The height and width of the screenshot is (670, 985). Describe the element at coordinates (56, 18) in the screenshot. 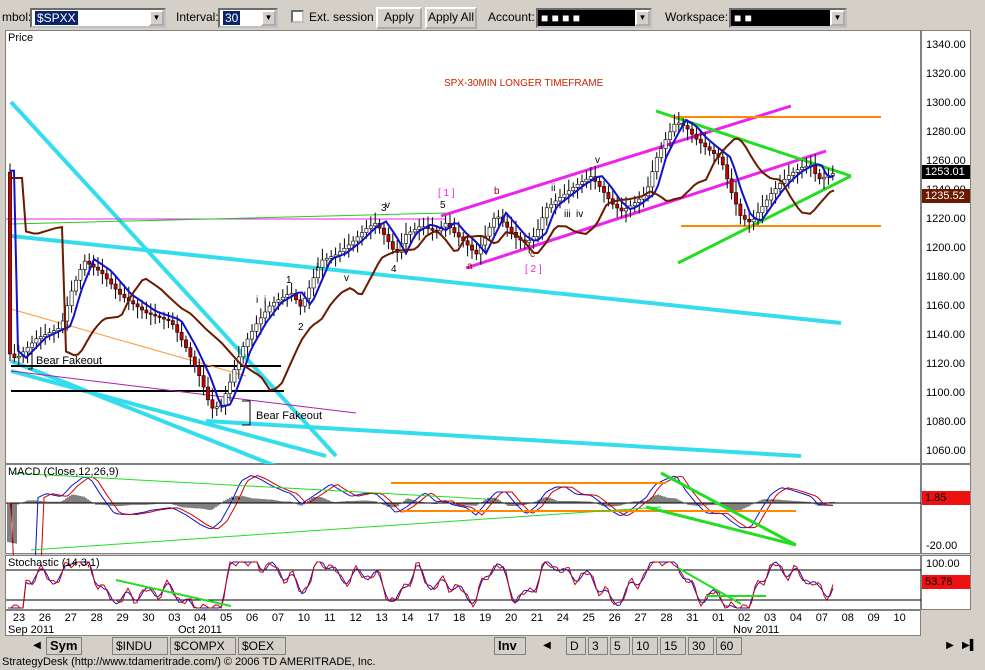

I see `symbol-value: $SPXX` at that location.